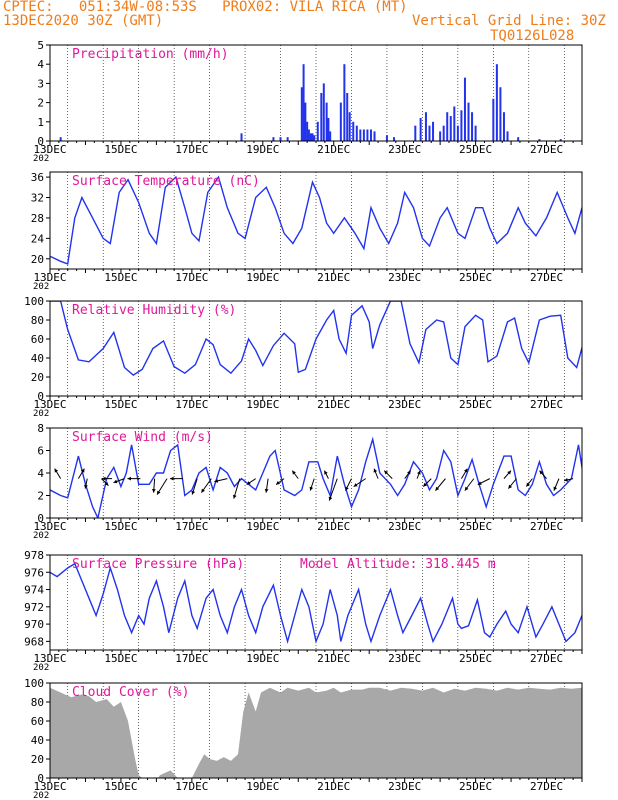 The width and height of the screenshot is (618, 800). What do you see at coordinates (333, 489) in the screenshot?
I see `arrow-shaft` at bounding box center [333, 489].